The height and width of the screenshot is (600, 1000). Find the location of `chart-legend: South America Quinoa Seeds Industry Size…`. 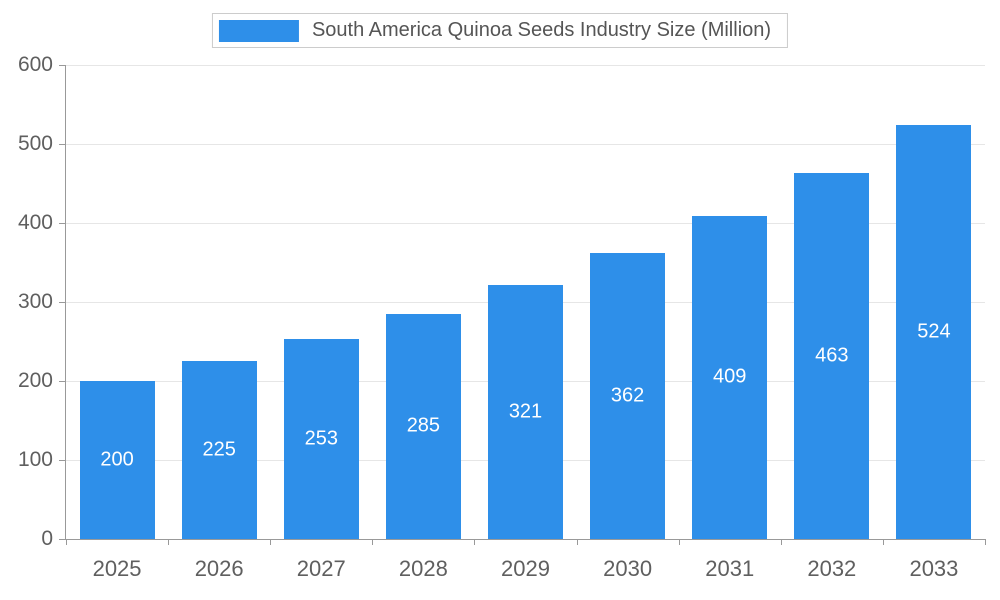

chart-legend: South America Quinoa Seeds Industry Size… is located at coordinates (500, 30).